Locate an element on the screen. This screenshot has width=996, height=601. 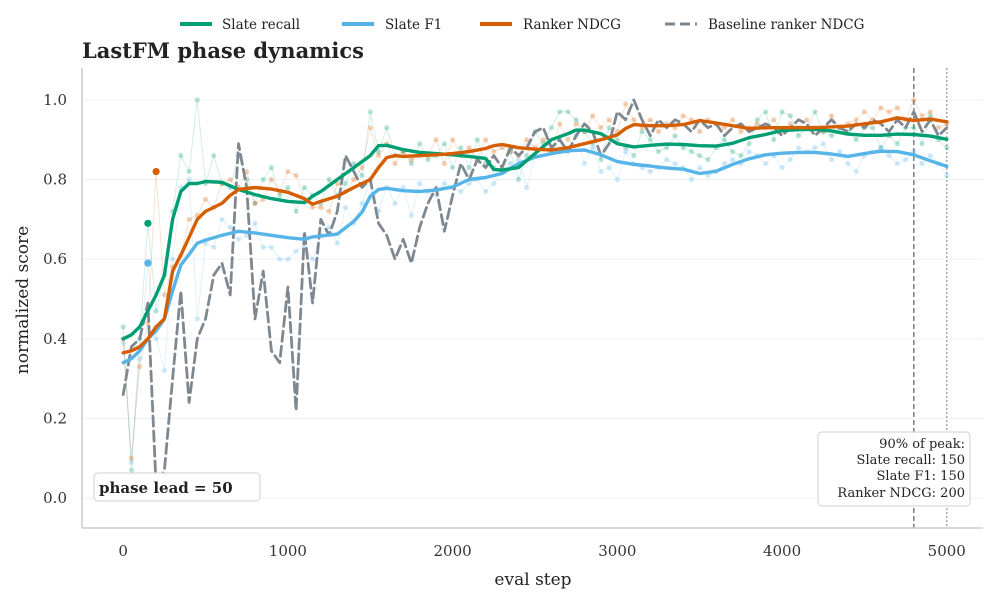
y-tick-label-1: 0.2 is located at coordinates (55, 418).